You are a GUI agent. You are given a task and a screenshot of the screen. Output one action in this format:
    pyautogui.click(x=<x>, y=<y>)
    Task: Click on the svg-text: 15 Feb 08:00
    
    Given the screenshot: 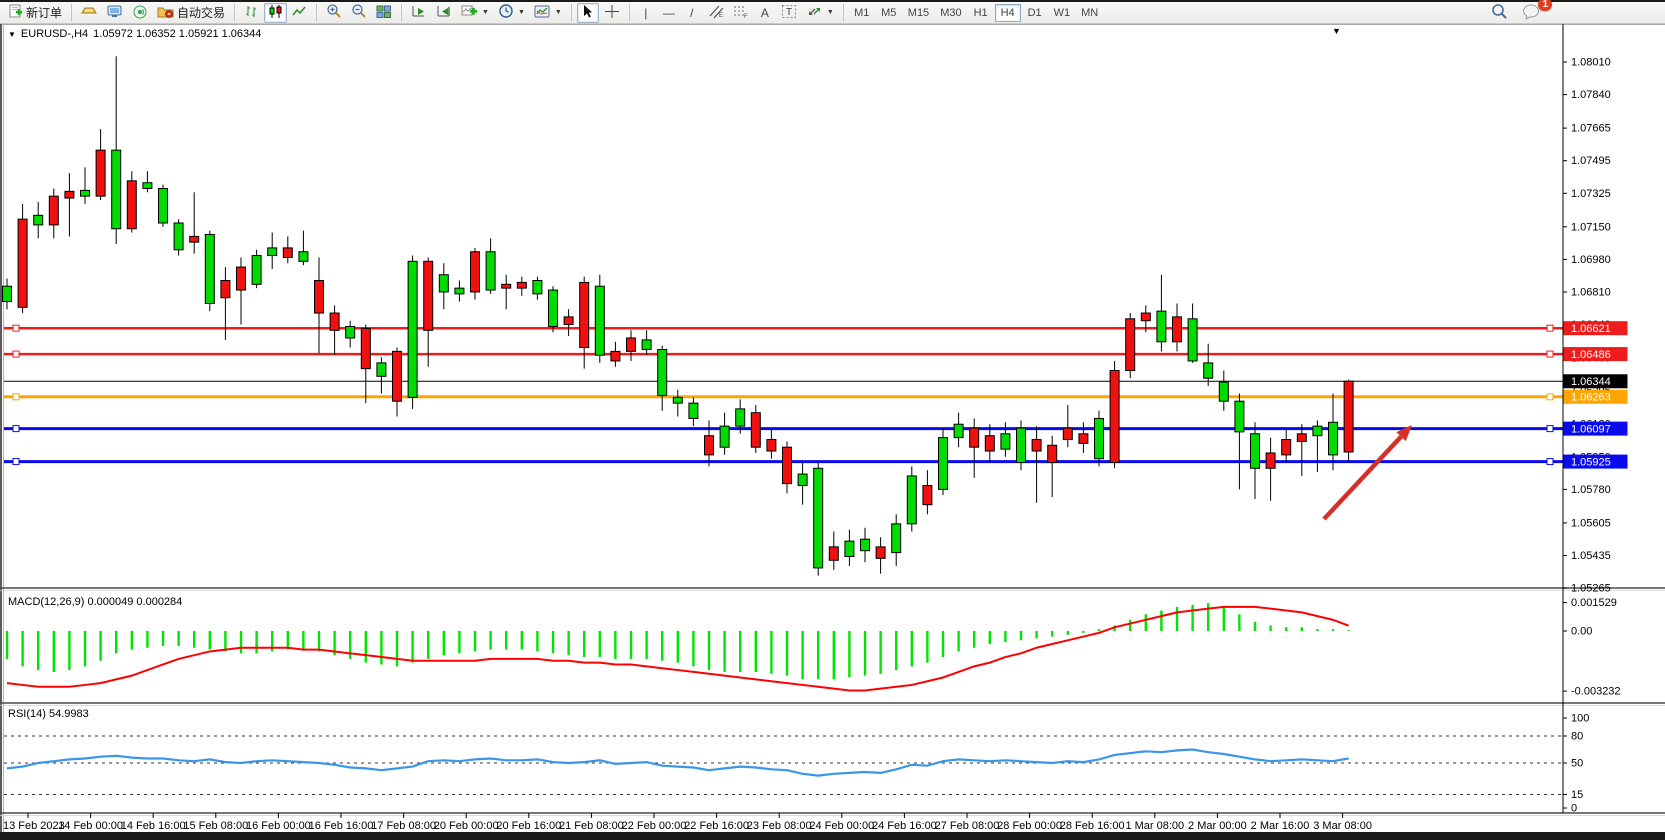 What is the action you would take?
    pyautogui.click(x=215, y=826)
    